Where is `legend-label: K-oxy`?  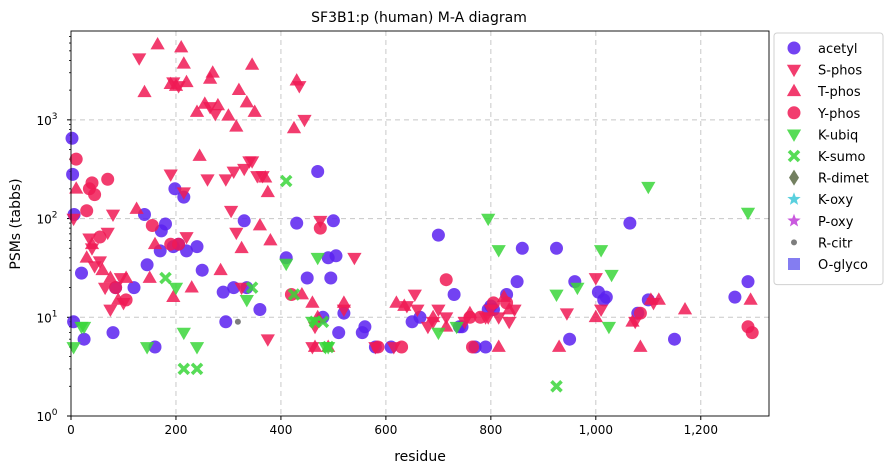 legend-label: K-oxy is located at coordinates (835, 200).